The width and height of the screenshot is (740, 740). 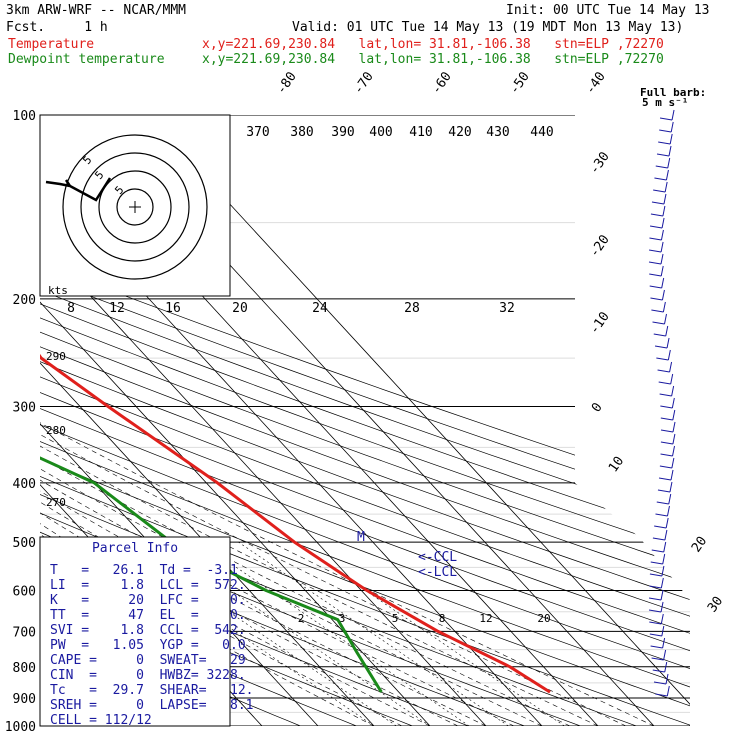 I want to click on pressure-label-800: 800, so click(x=24, y=668).